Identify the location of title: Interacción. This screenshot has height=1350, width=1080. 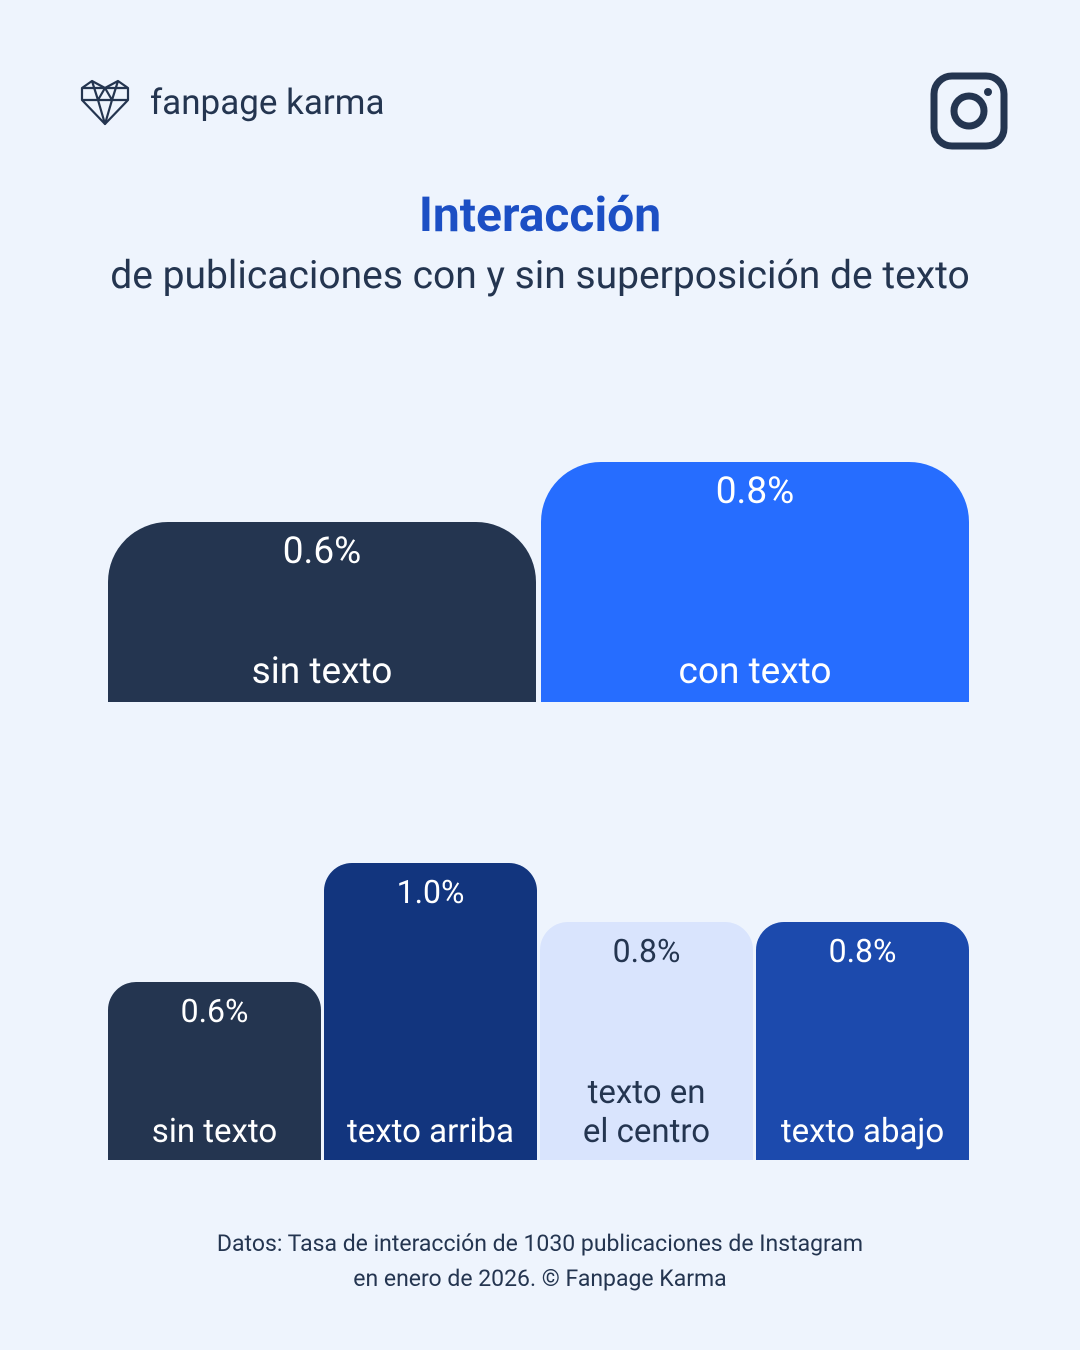
(540, 214).